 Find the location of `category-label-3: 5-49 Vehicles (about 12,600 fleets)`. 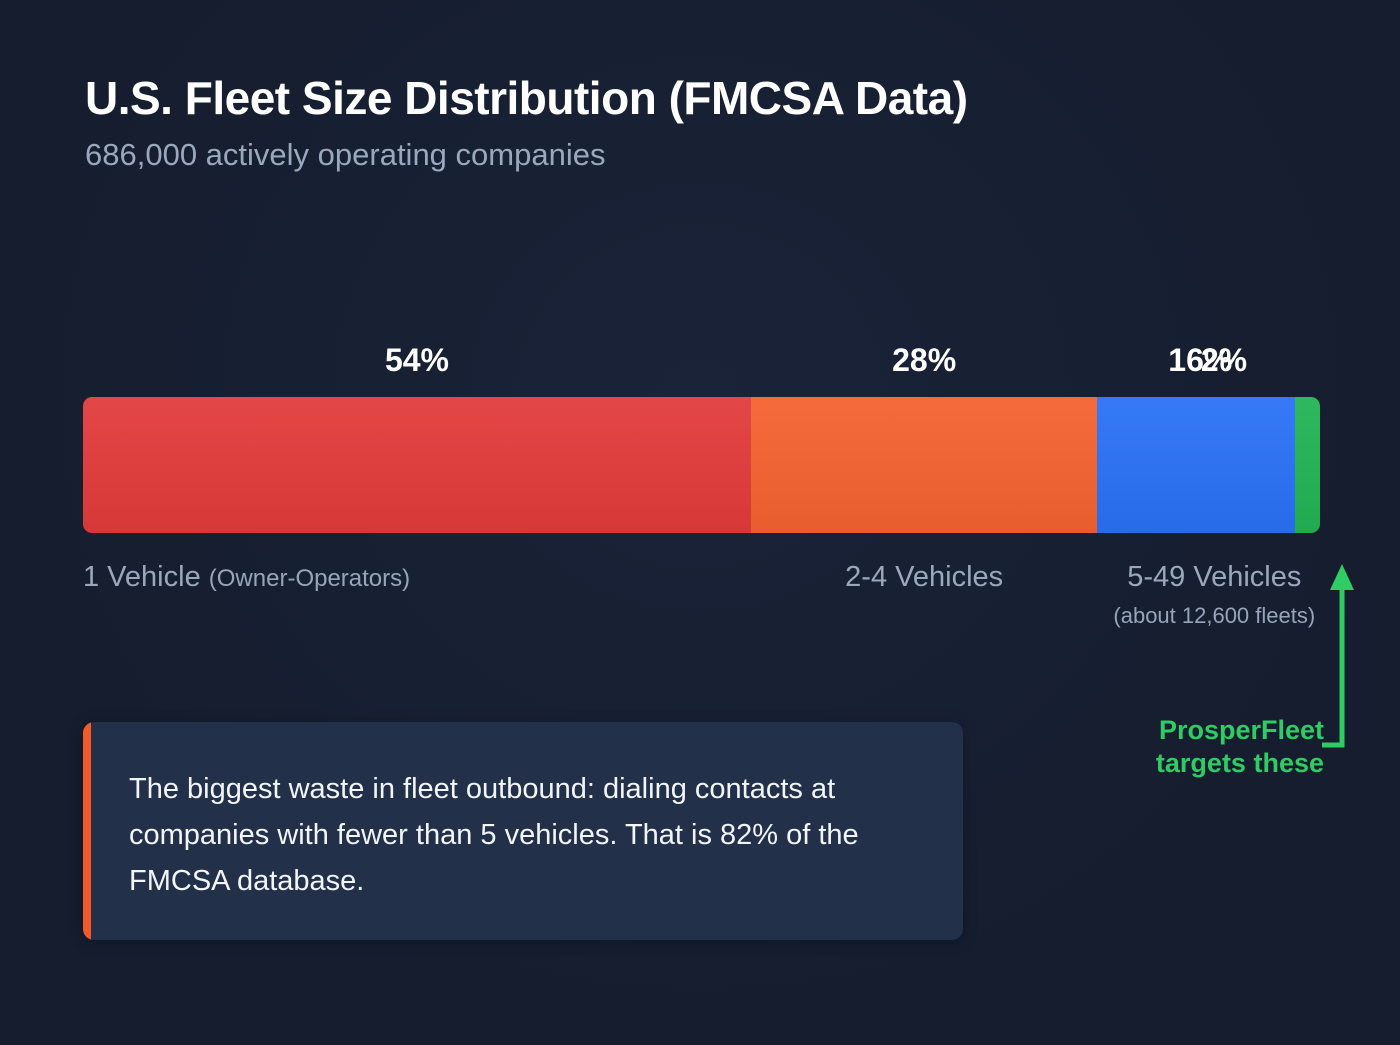

category-label-3: 5-49 Vehicles (about 12,600 fleets) is located at coordinates (1202, 595).